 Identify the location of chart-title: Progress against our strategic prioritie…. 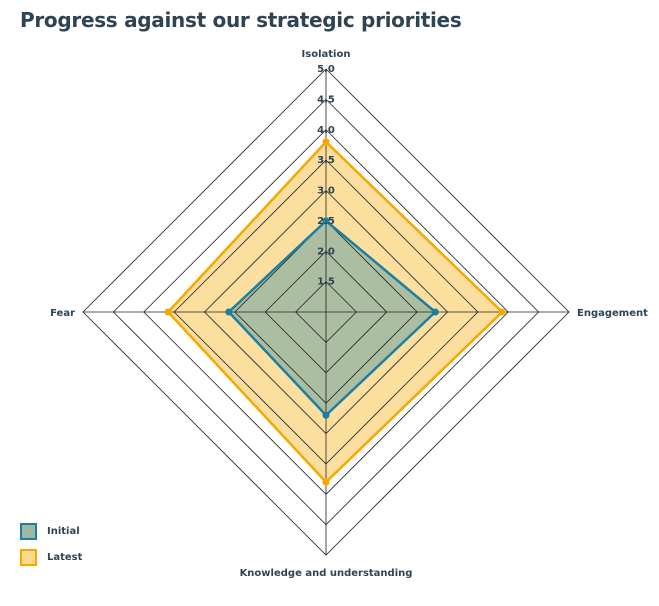
(241, 20).